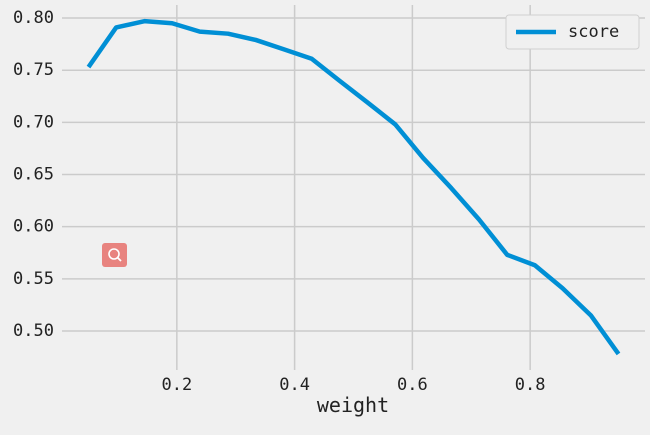  I want to click on x-tick-label: 0.4, so click(294, 385).